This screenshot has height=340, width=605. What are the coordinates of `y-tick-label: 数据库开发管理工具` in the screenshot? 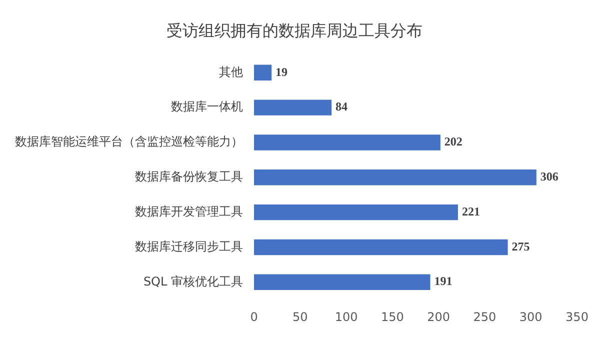 It's located at (189, 211).